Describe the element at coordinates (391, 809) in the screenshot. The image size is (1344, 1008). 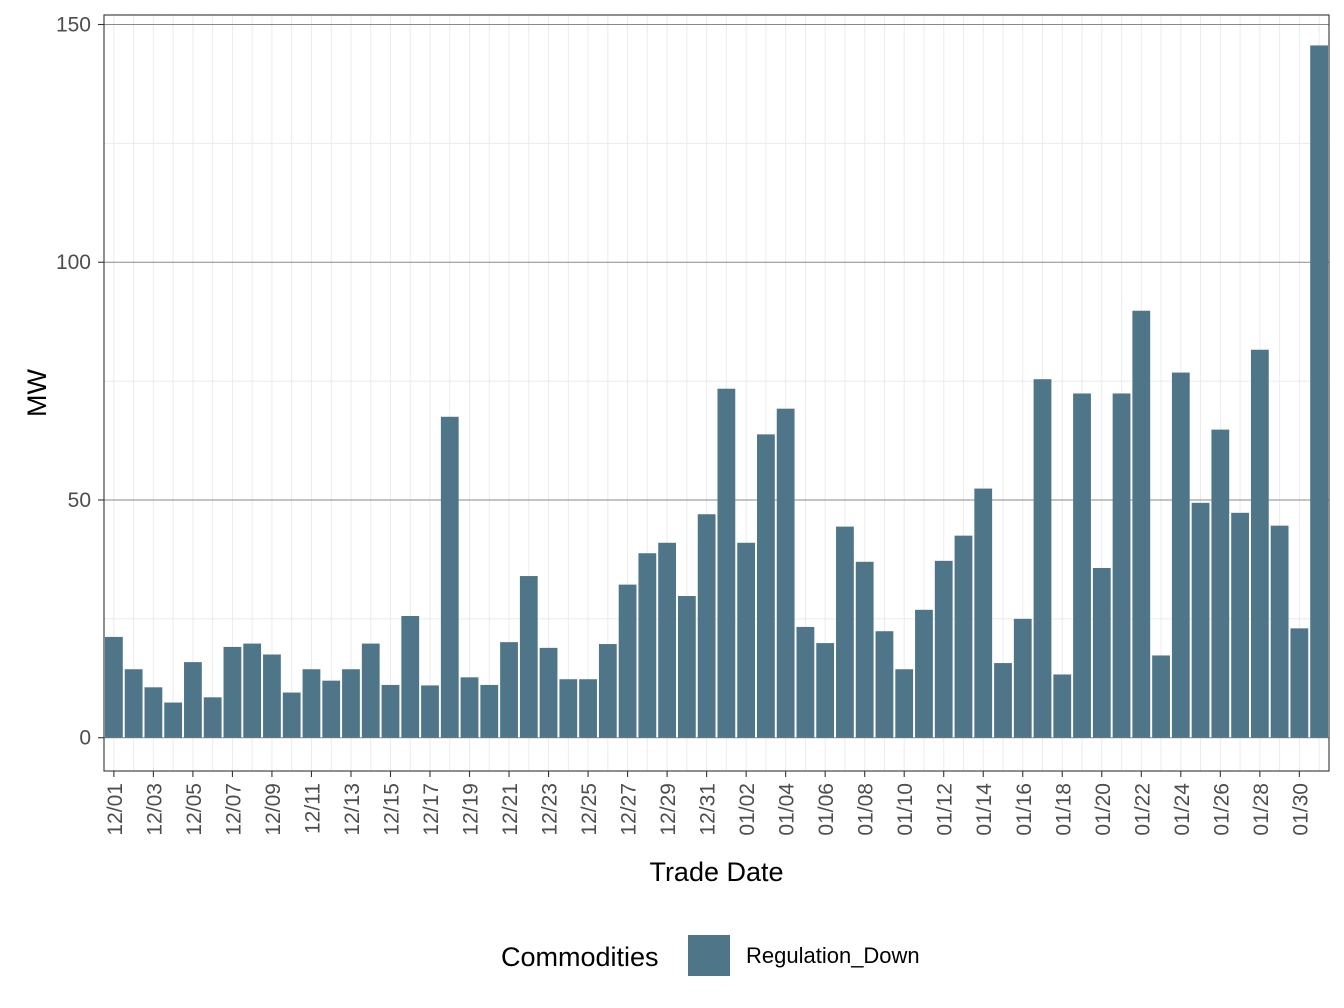
I see `x-tick-label: 12/15` at that location.